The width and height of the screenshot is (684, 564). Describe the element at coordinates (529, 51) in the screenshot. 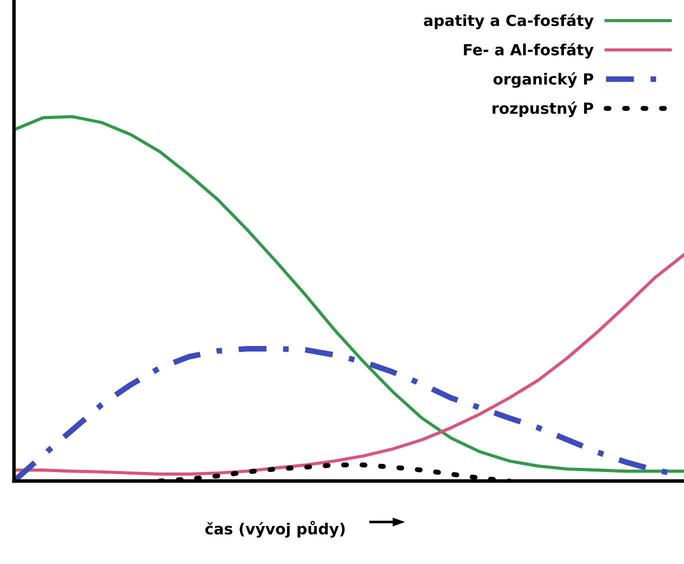

I see `legend-label: Fe- a Al-fosfáty` at that location.